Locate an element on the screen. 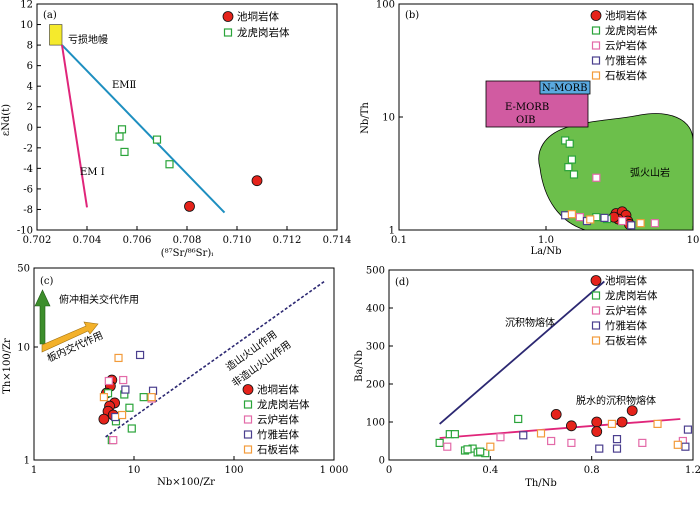 The height and width of the screenshot is (506, 700). panel-a-ytick-label: 8 is located at coordinates (30, 46).